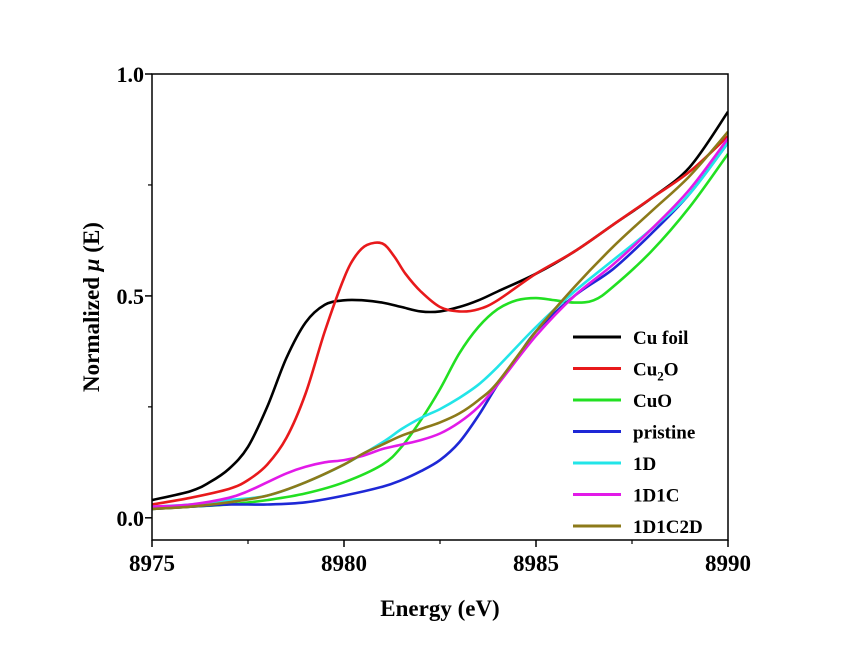  Describe the element at coordinates (344, 563) in the screenshot. I see `x-tick-label: 8980` at that location.